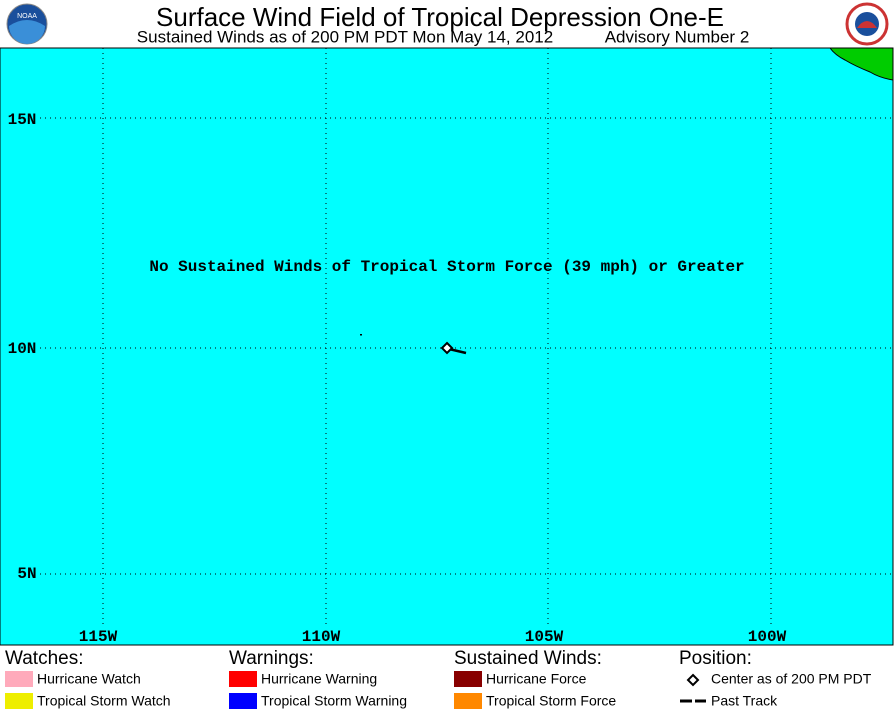  Describe the element at coordinates (861, 64) in the screenshot. I see `land` at that location.